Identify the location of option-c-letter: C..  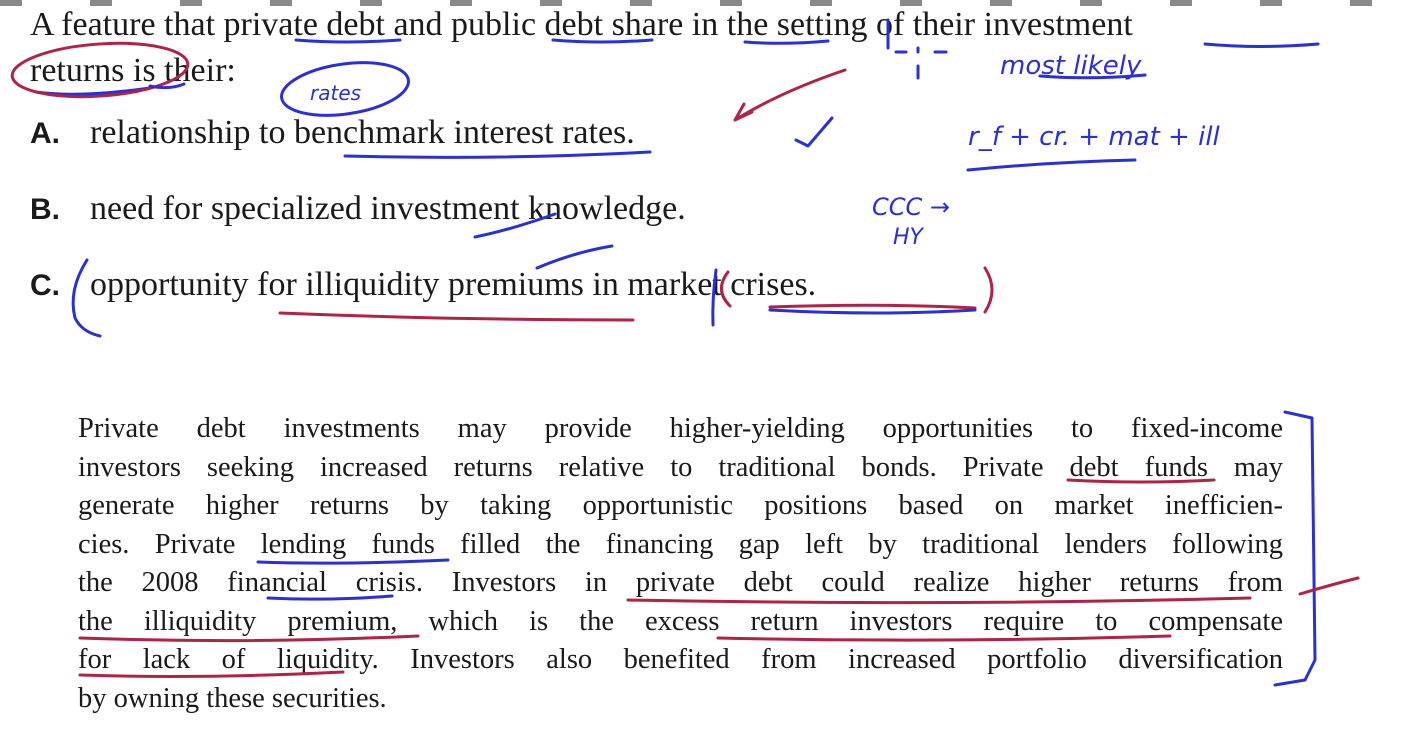
(45, 285).